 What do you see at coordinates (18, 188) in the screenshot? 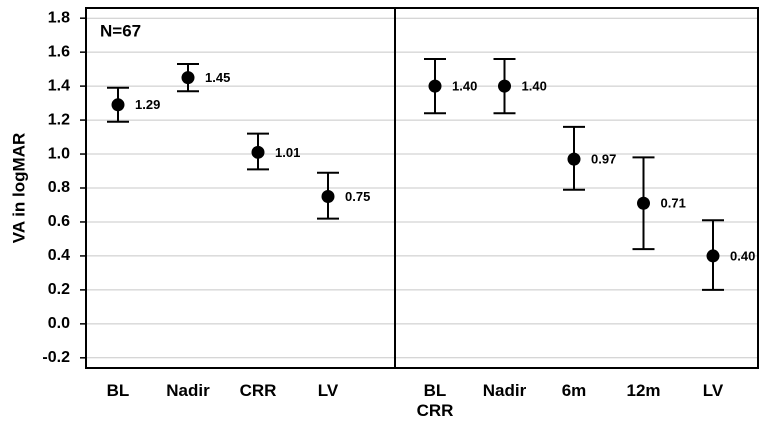
I see `y-axis-label: VA in logMAR` at bounding box center [18, 188].